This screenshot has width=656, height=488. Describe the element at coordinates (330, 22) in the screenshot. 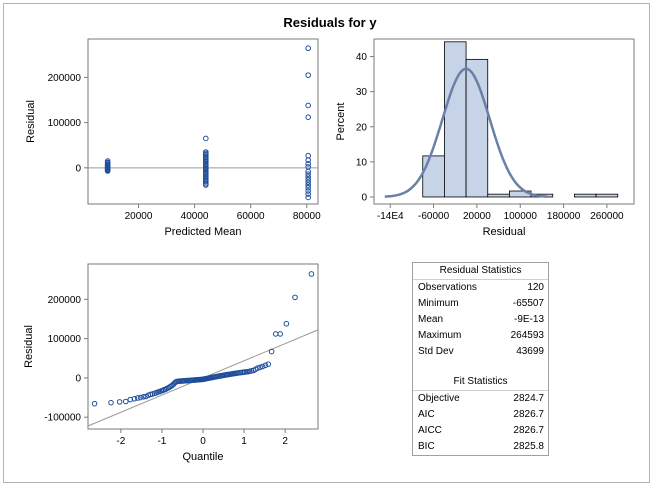

I see `panel-title: Residuals for y` at that location.